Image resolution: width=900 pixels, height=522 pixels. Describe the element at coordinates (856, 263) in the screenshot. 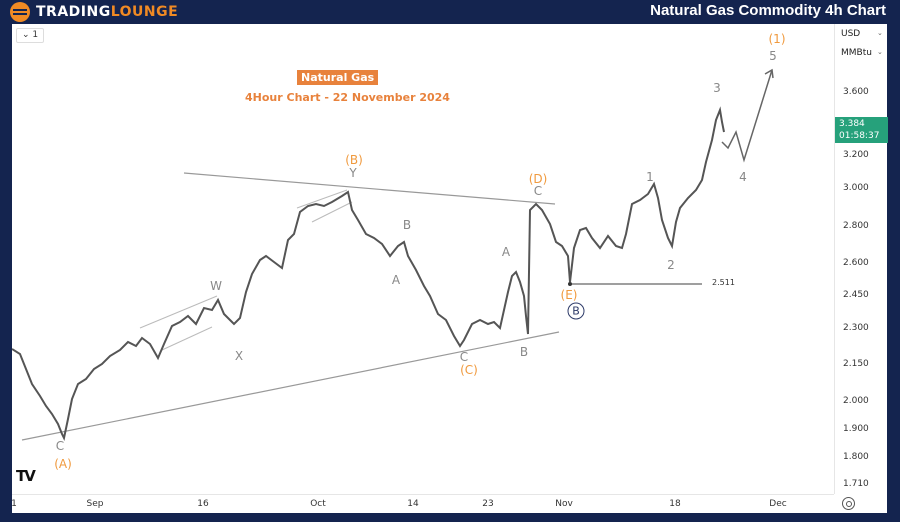

I see `y-tick: 2.600` at that location.